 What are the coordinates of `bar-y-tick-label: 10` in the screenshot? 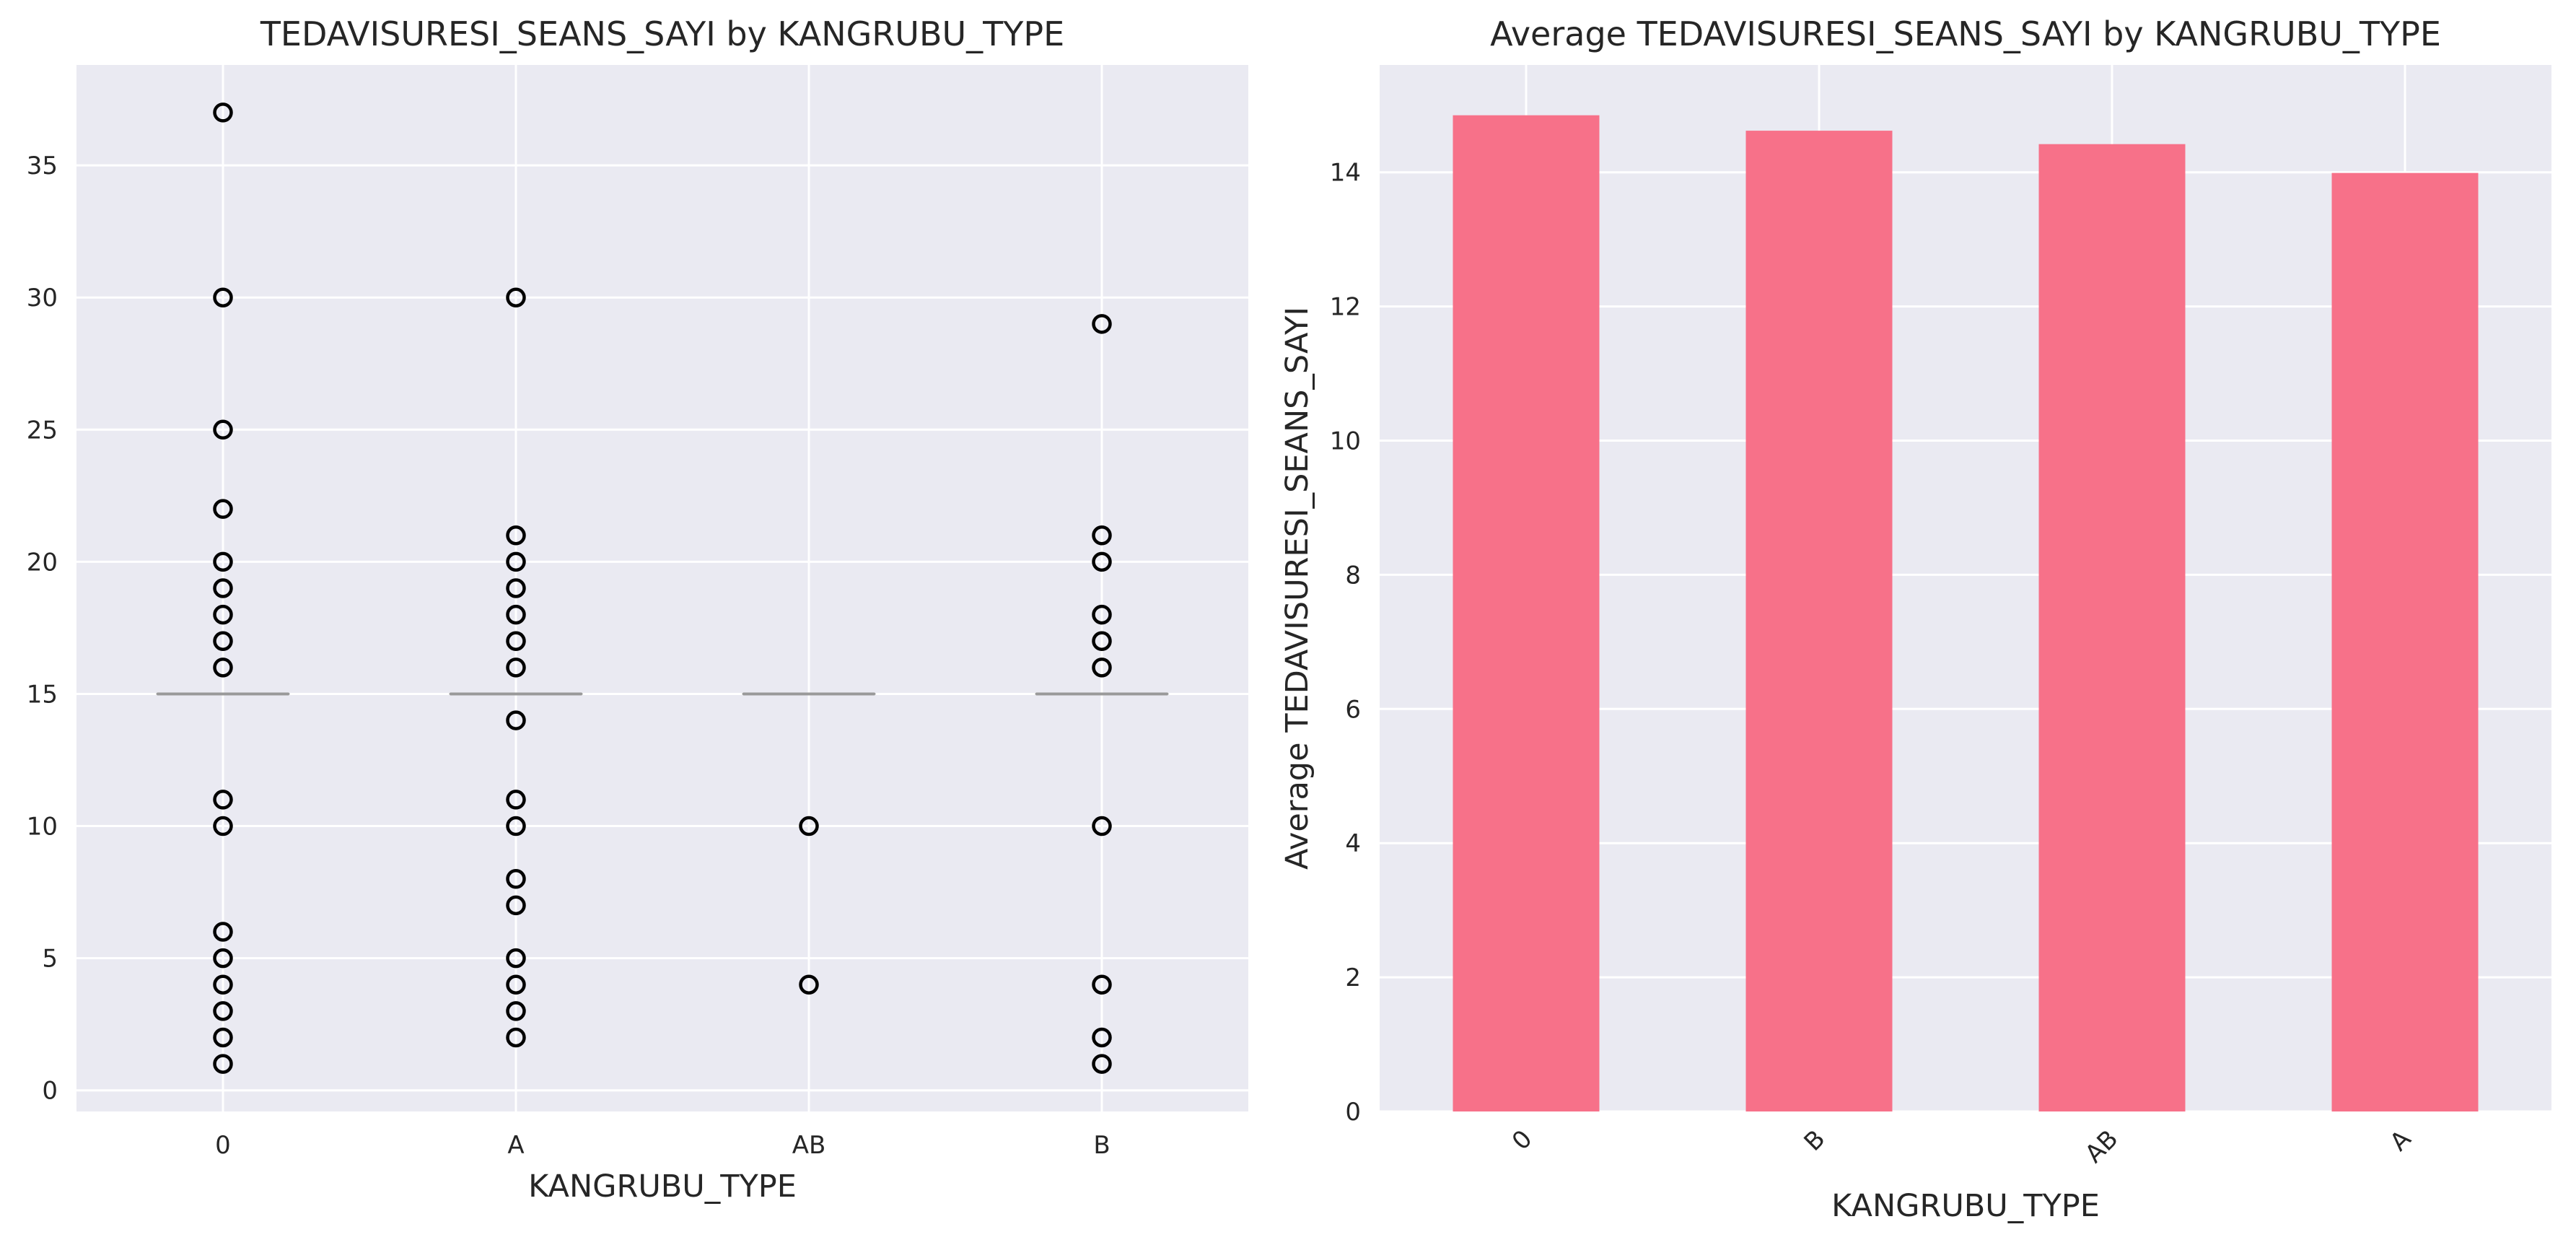 It's located at (1345, 441).